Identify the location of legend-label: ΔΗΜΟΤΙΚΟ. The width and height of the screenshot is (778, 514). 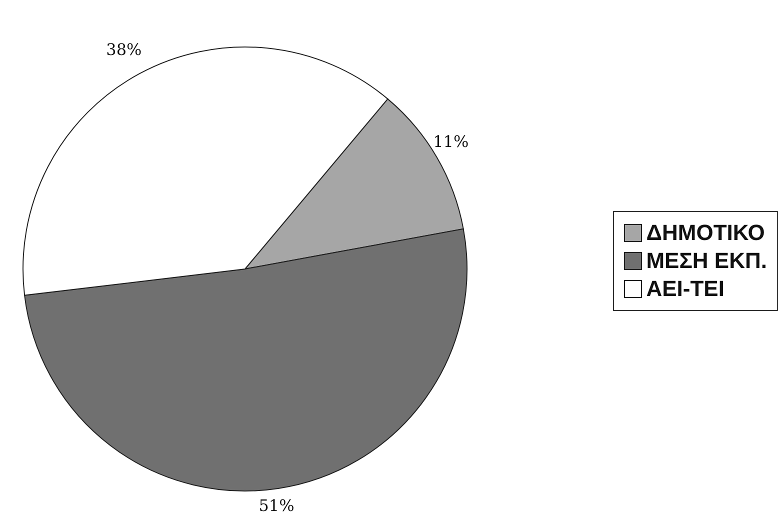
(705, 233).